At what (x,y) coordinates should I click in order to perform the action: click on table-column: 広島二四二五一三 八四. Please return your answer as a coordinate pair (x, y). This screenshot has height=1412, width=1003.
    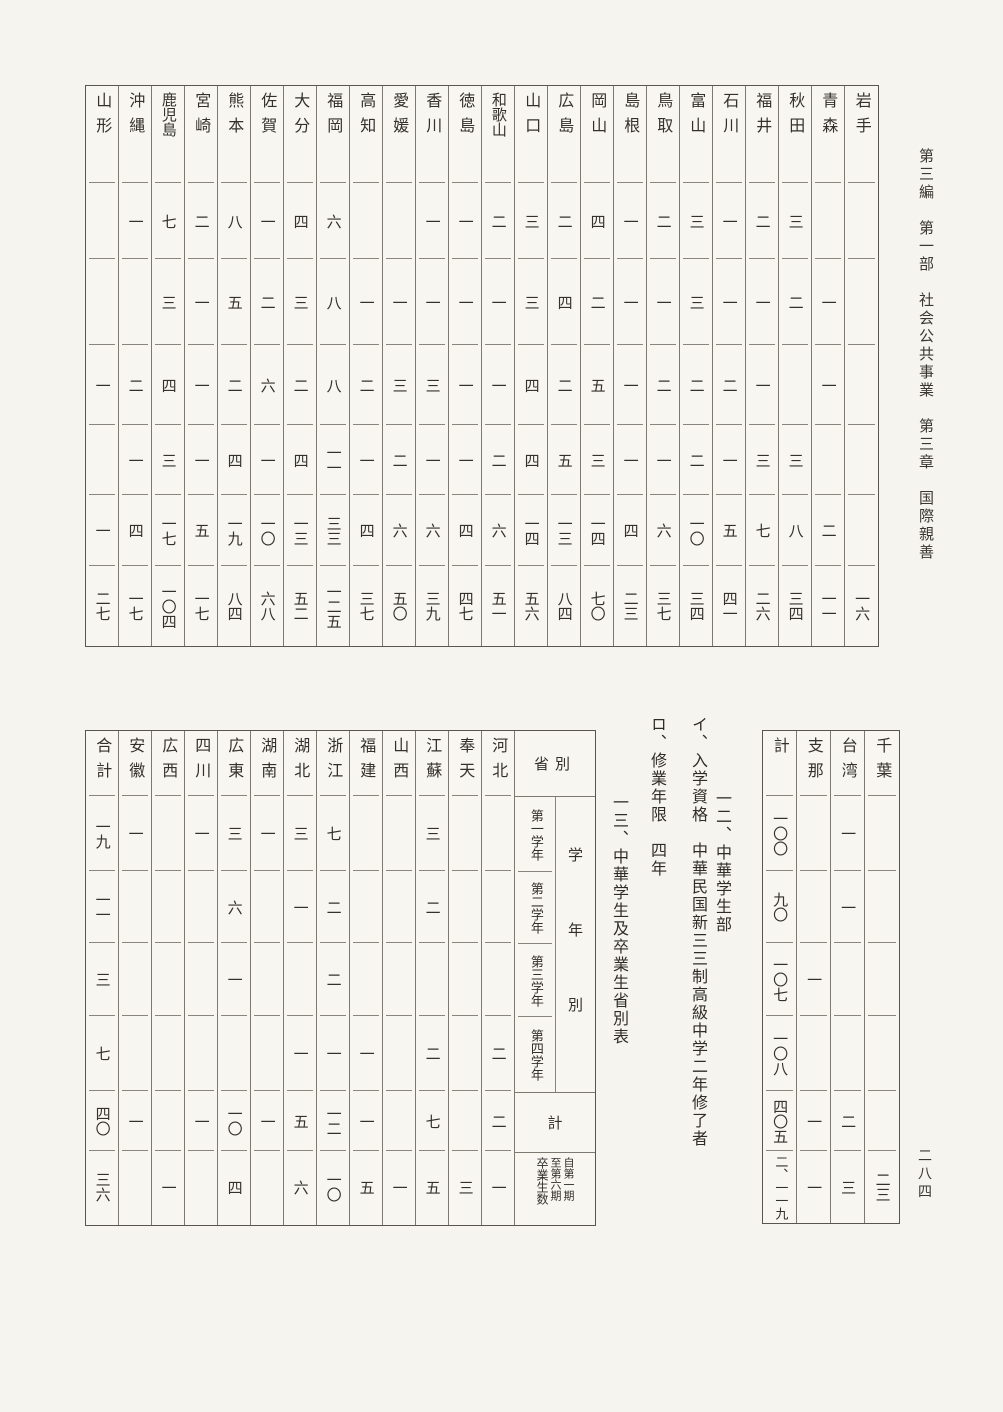
    Looking at the image, I should click on (564, 366).